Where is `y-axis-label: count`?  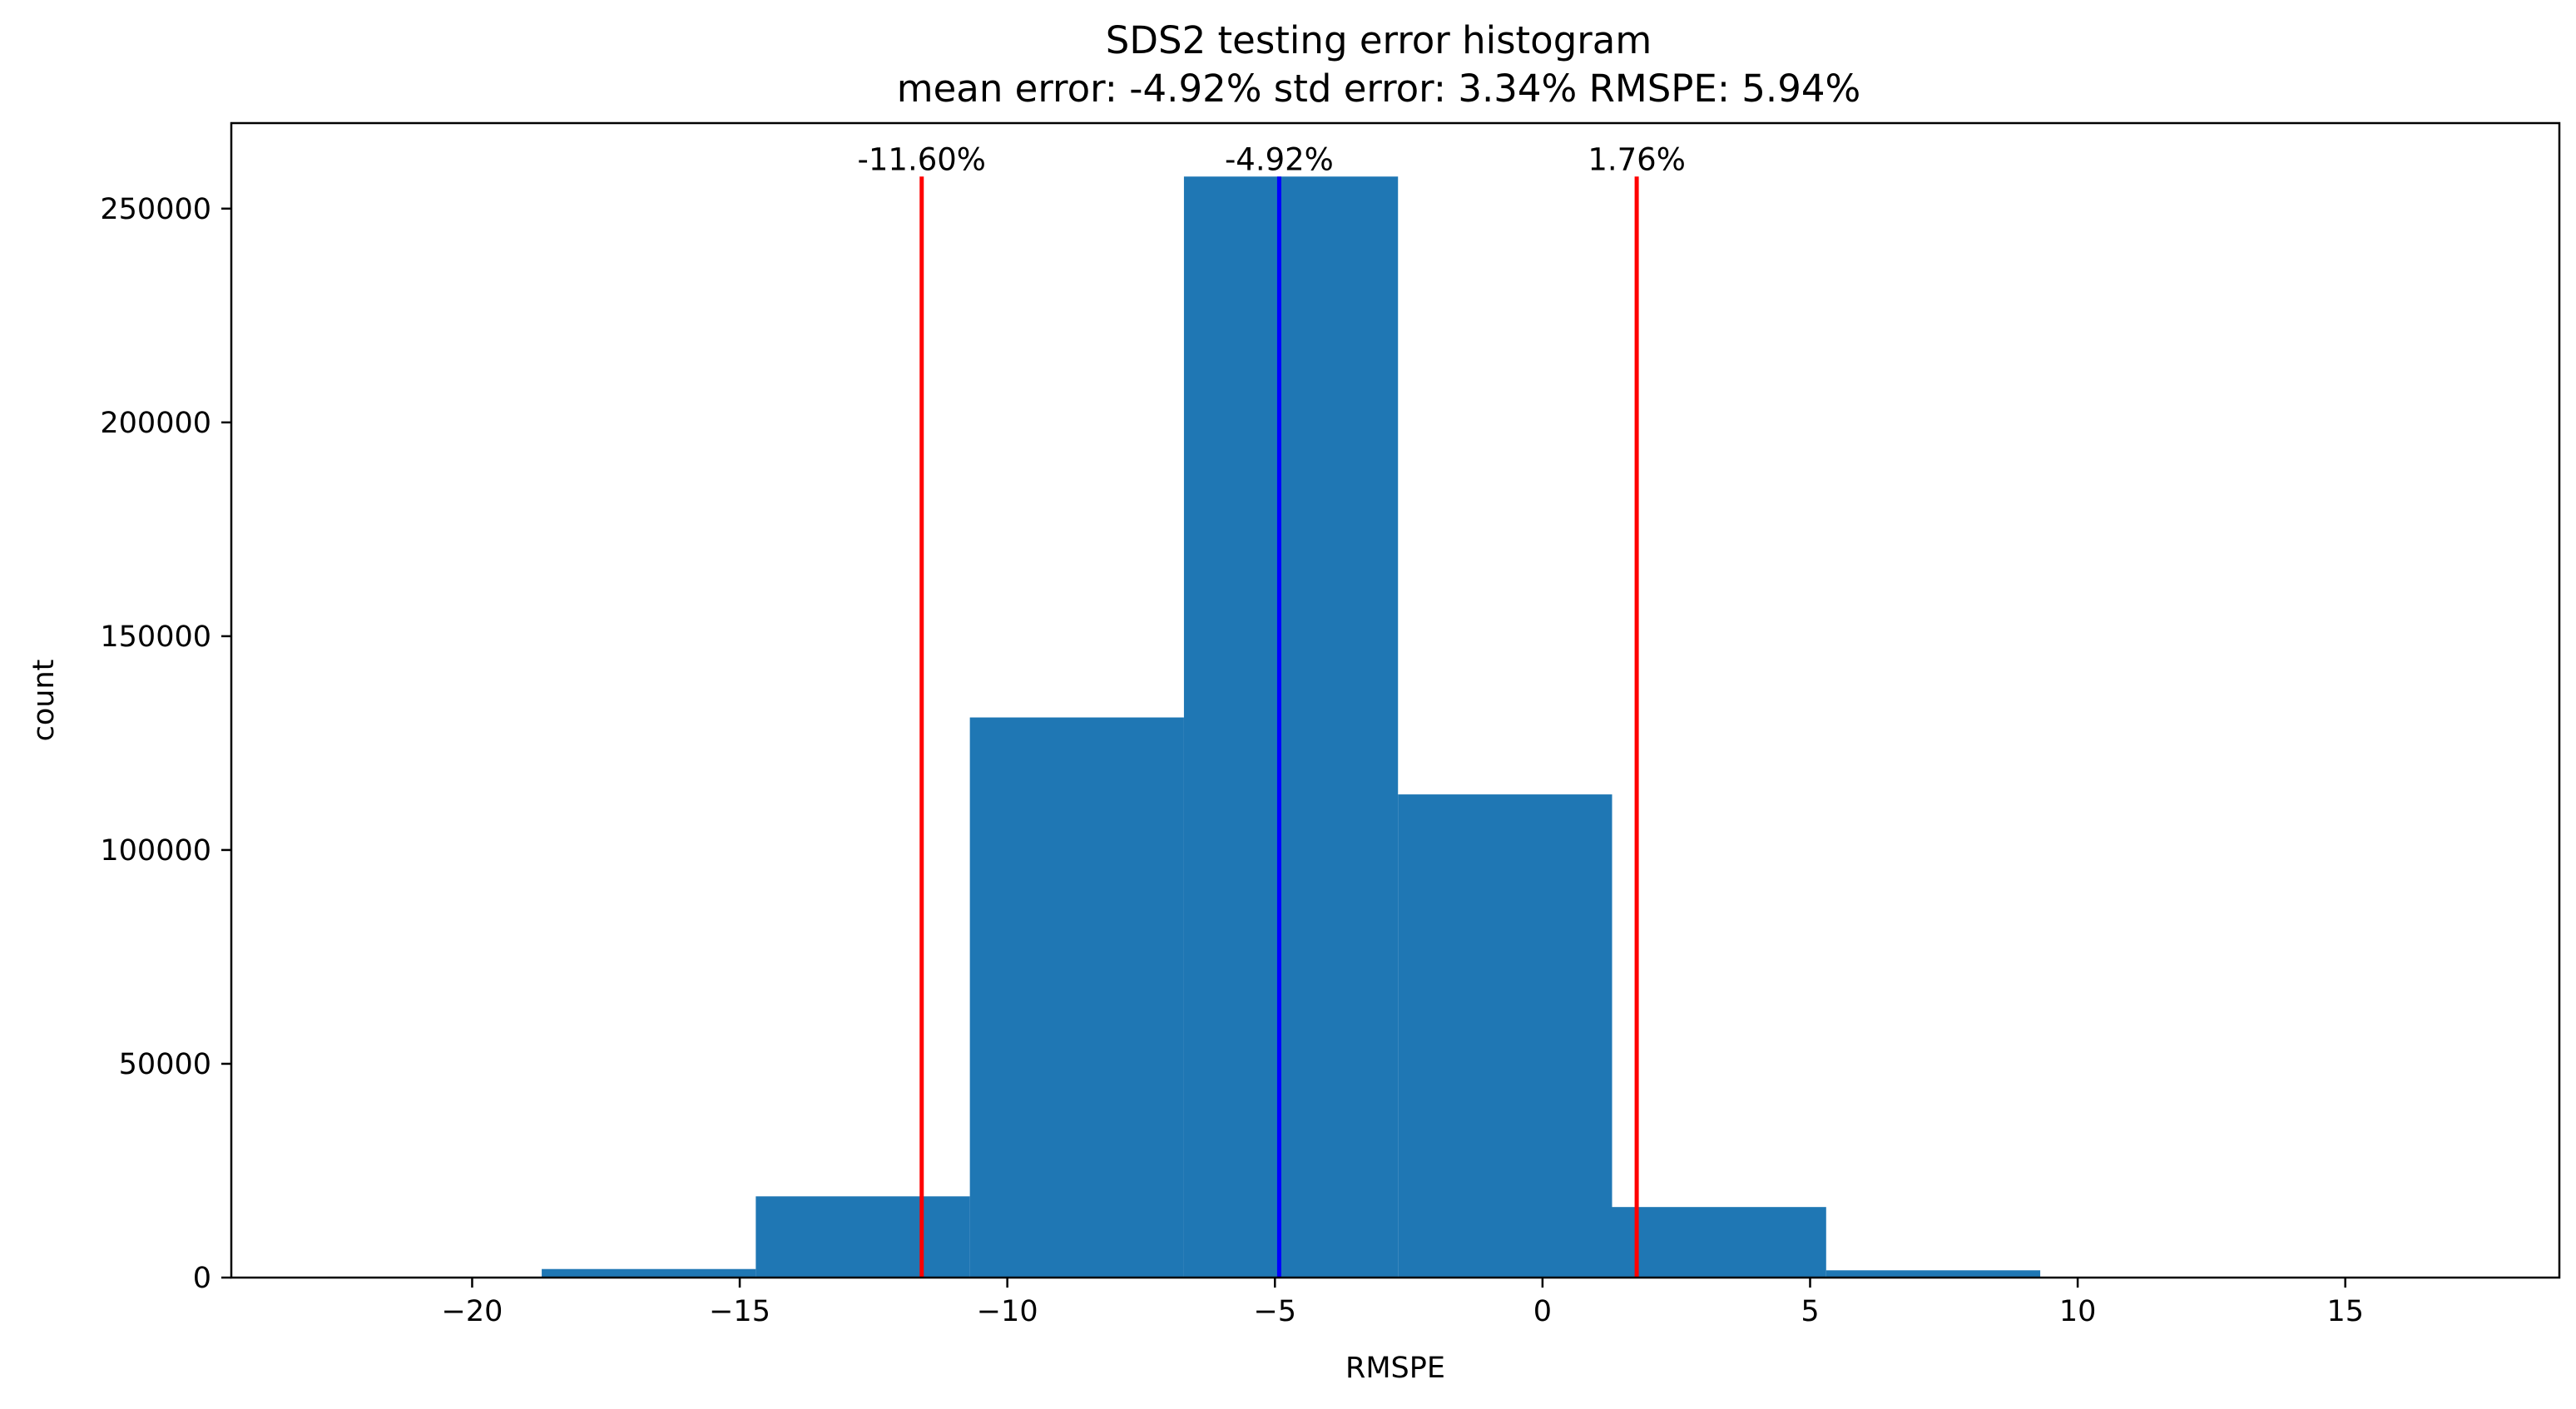
y-axis-label: count is located at coordinates (44, 701).